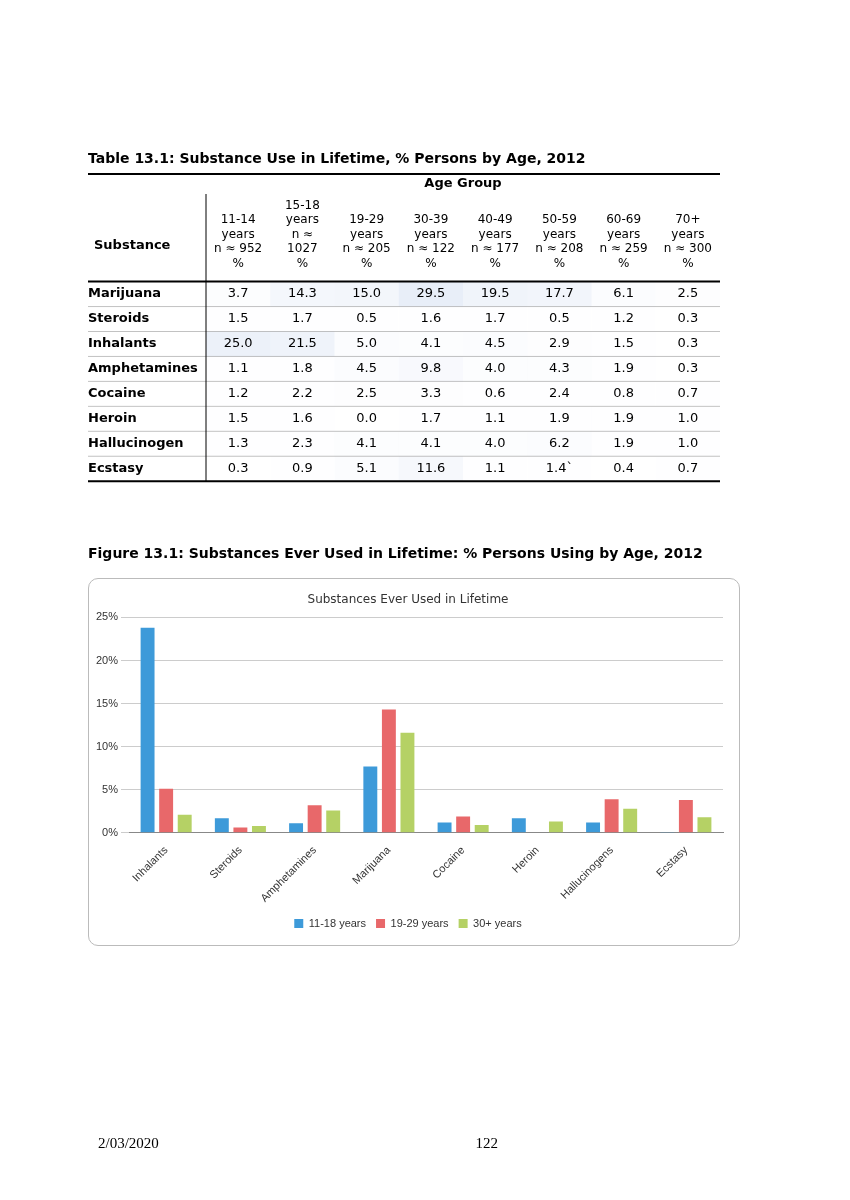  What do you see at coordinates (143, 368) in the screenshot?
I see `y-tick-label: Amphetamines` at bounding box center [143, 368].